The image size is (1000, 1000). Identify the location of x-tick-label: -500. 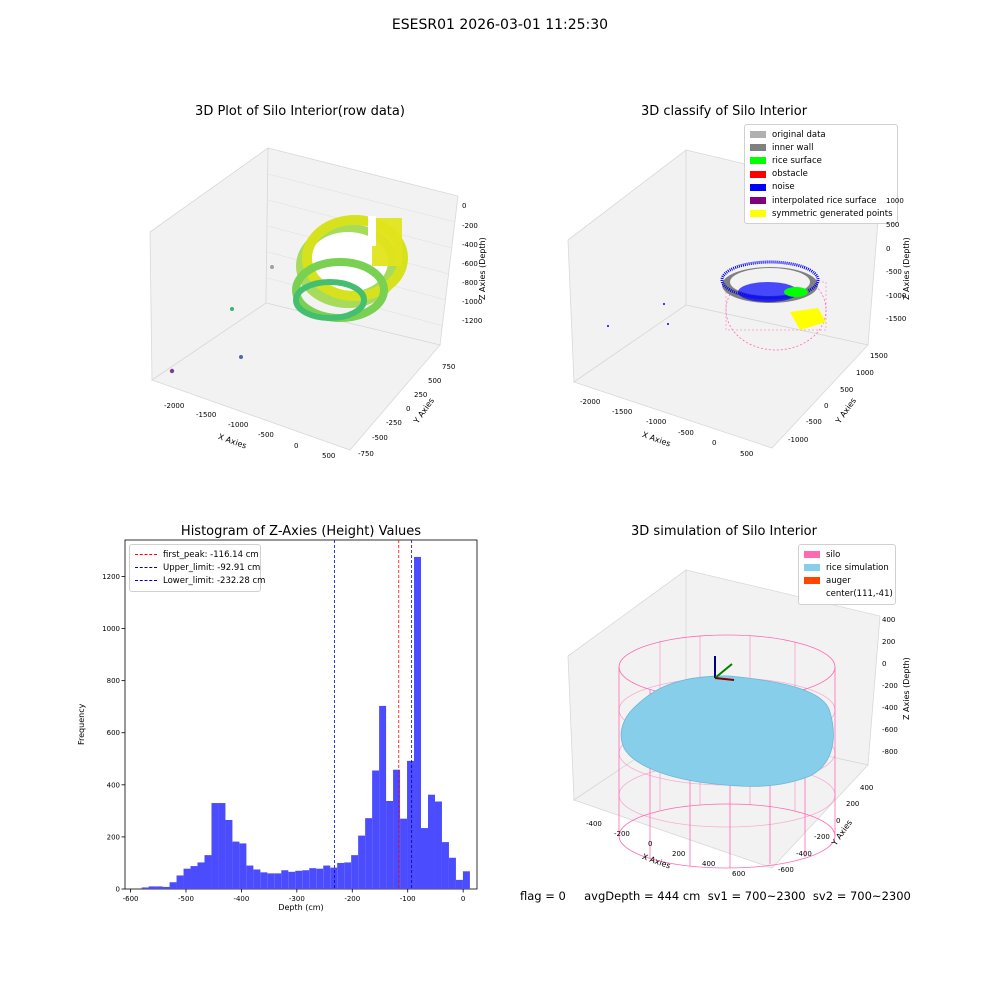
(186, 899).